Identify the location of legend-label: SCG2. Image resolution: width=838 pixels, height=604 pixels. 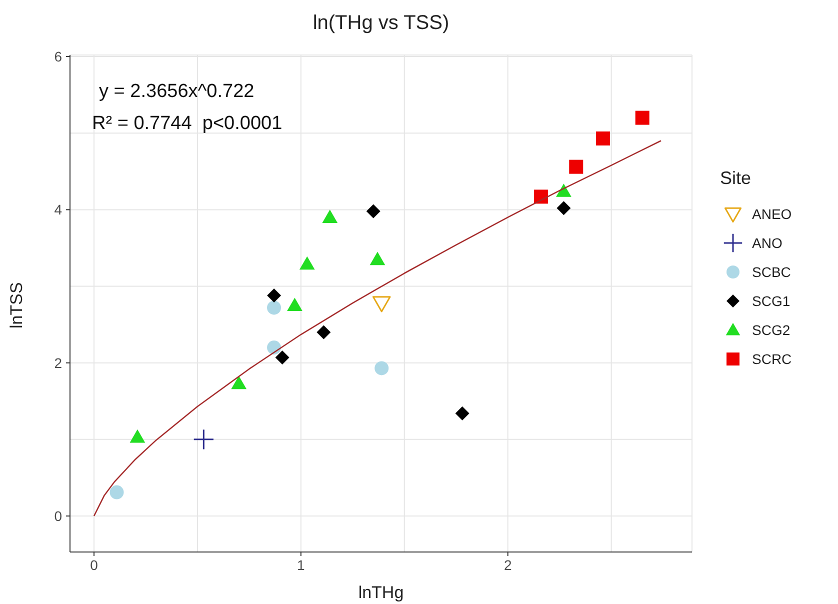
(771, 330).